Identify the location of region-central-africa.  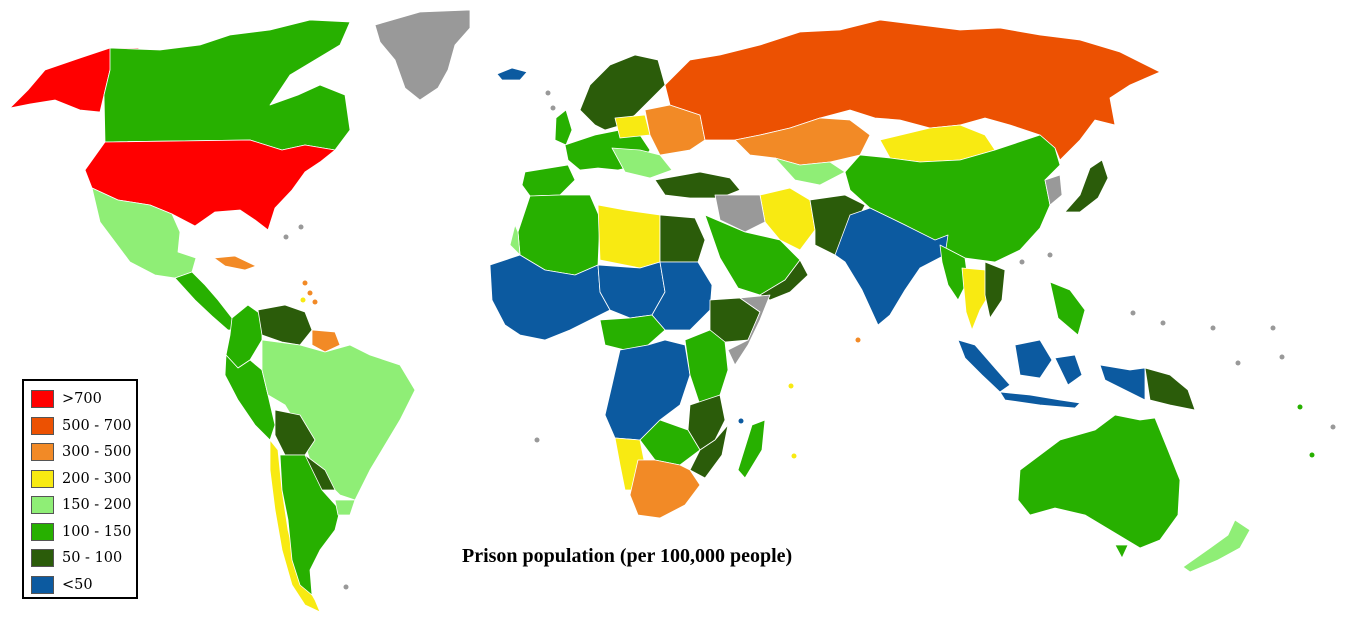
(632, 332).